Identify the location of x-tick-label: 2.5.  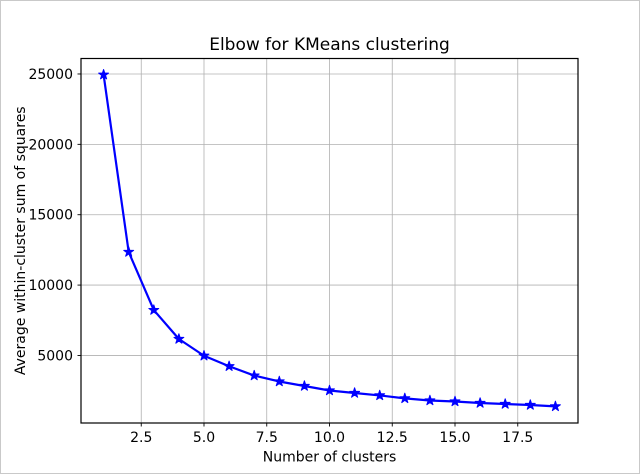
(141, 438).